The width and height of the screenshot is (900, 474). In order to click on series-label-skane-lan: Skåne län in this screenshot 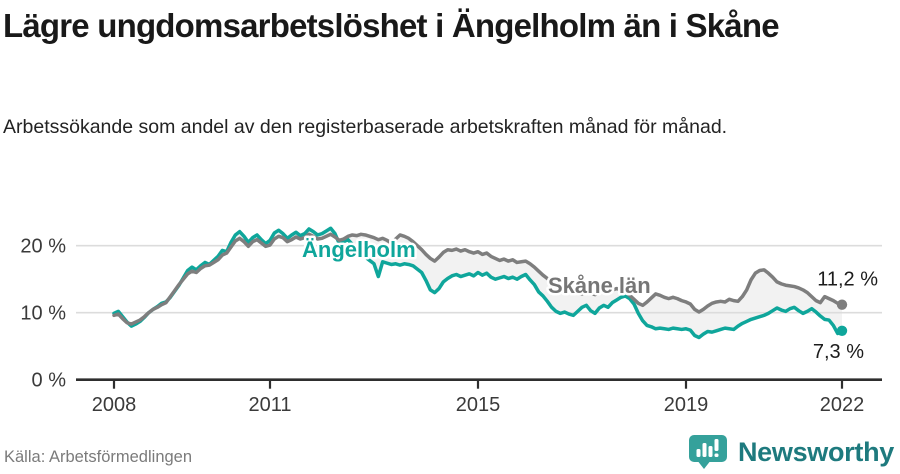, I will do `click(599, 285)`.